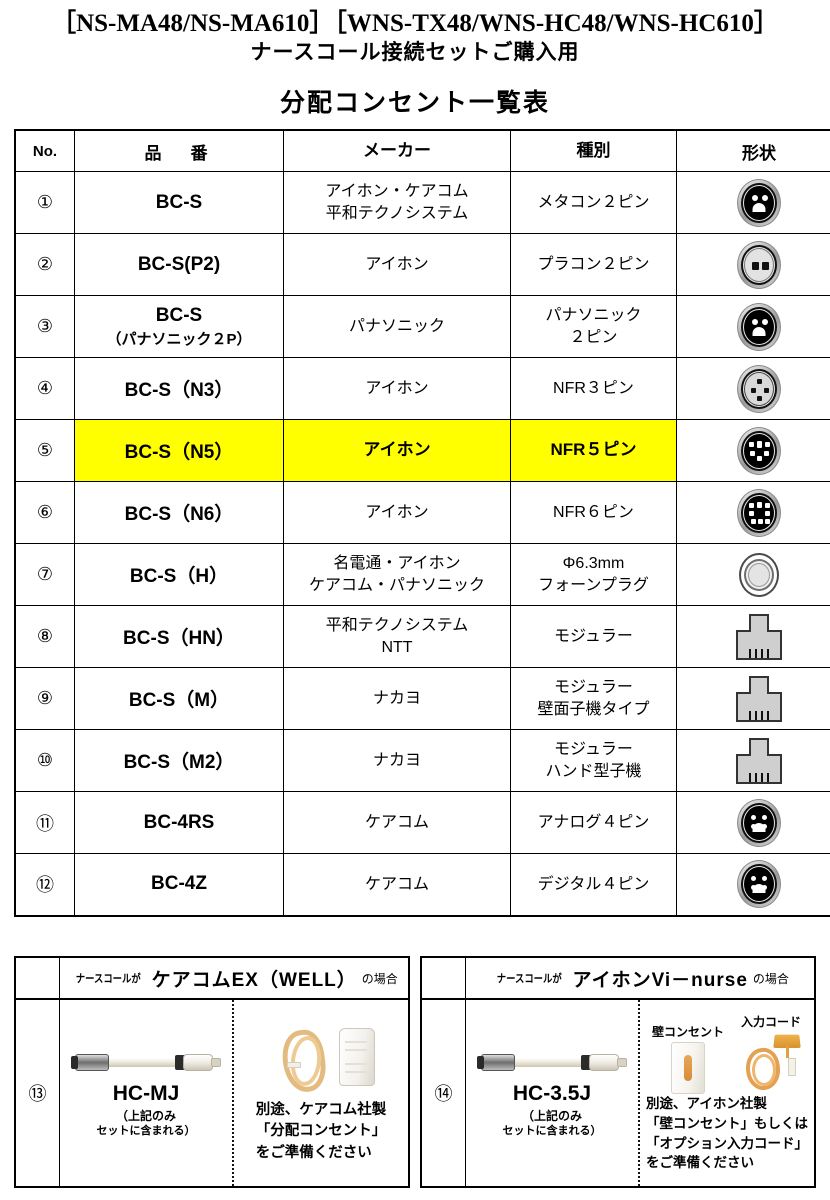  Describe the element at coordinates (397, 327) in the screenshot. I see `cell-maker: パナソニック` at that location.